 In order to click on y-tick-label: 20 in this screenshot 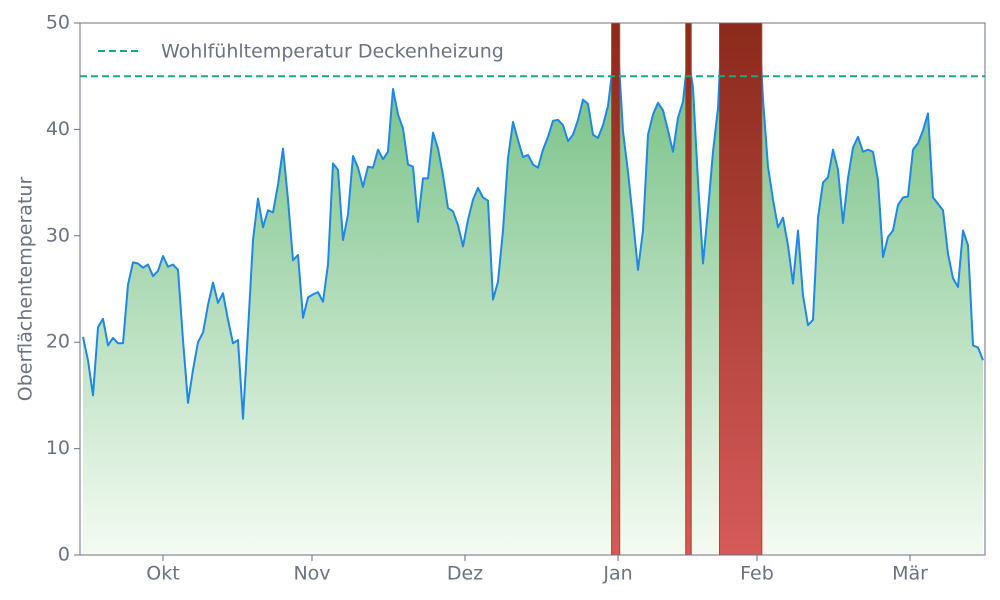, I will do `click(58, 342)`.